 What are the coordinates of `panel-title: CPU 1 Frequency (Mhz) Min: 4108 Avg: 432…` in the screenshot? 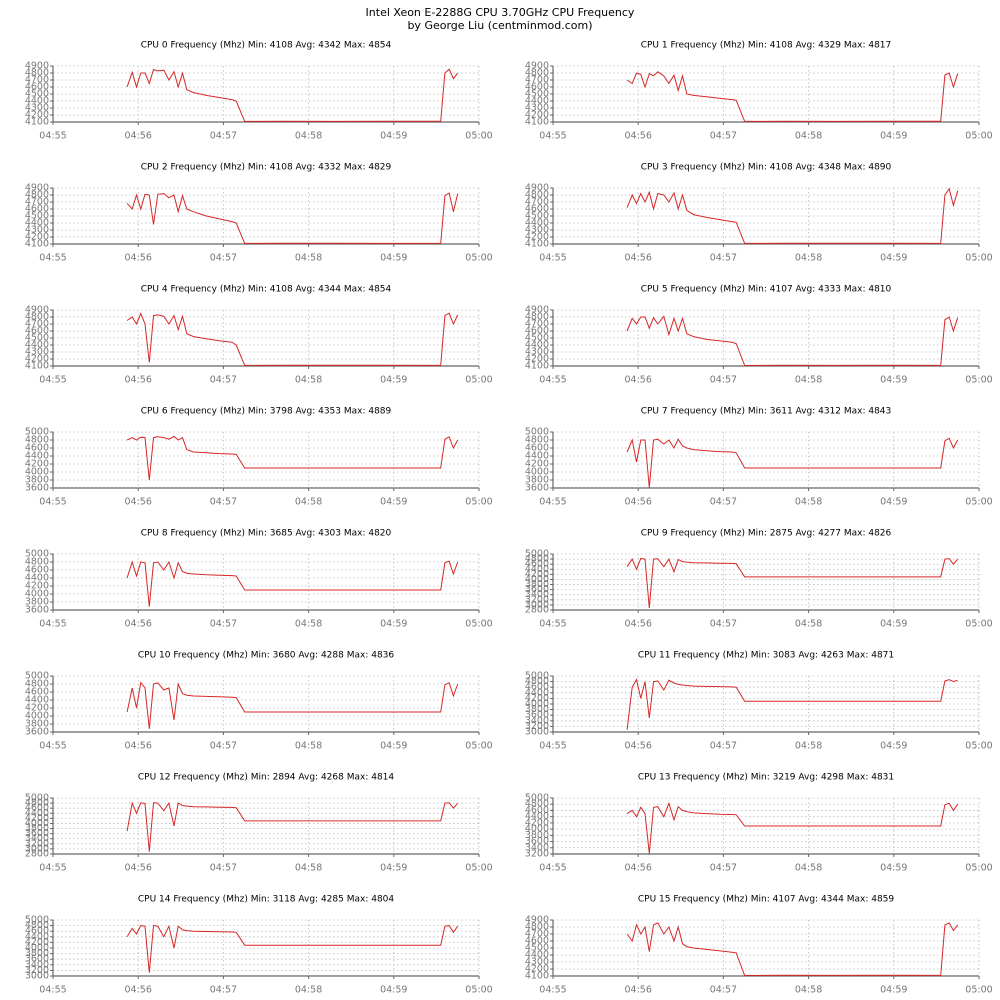 It's located at (766, 46).